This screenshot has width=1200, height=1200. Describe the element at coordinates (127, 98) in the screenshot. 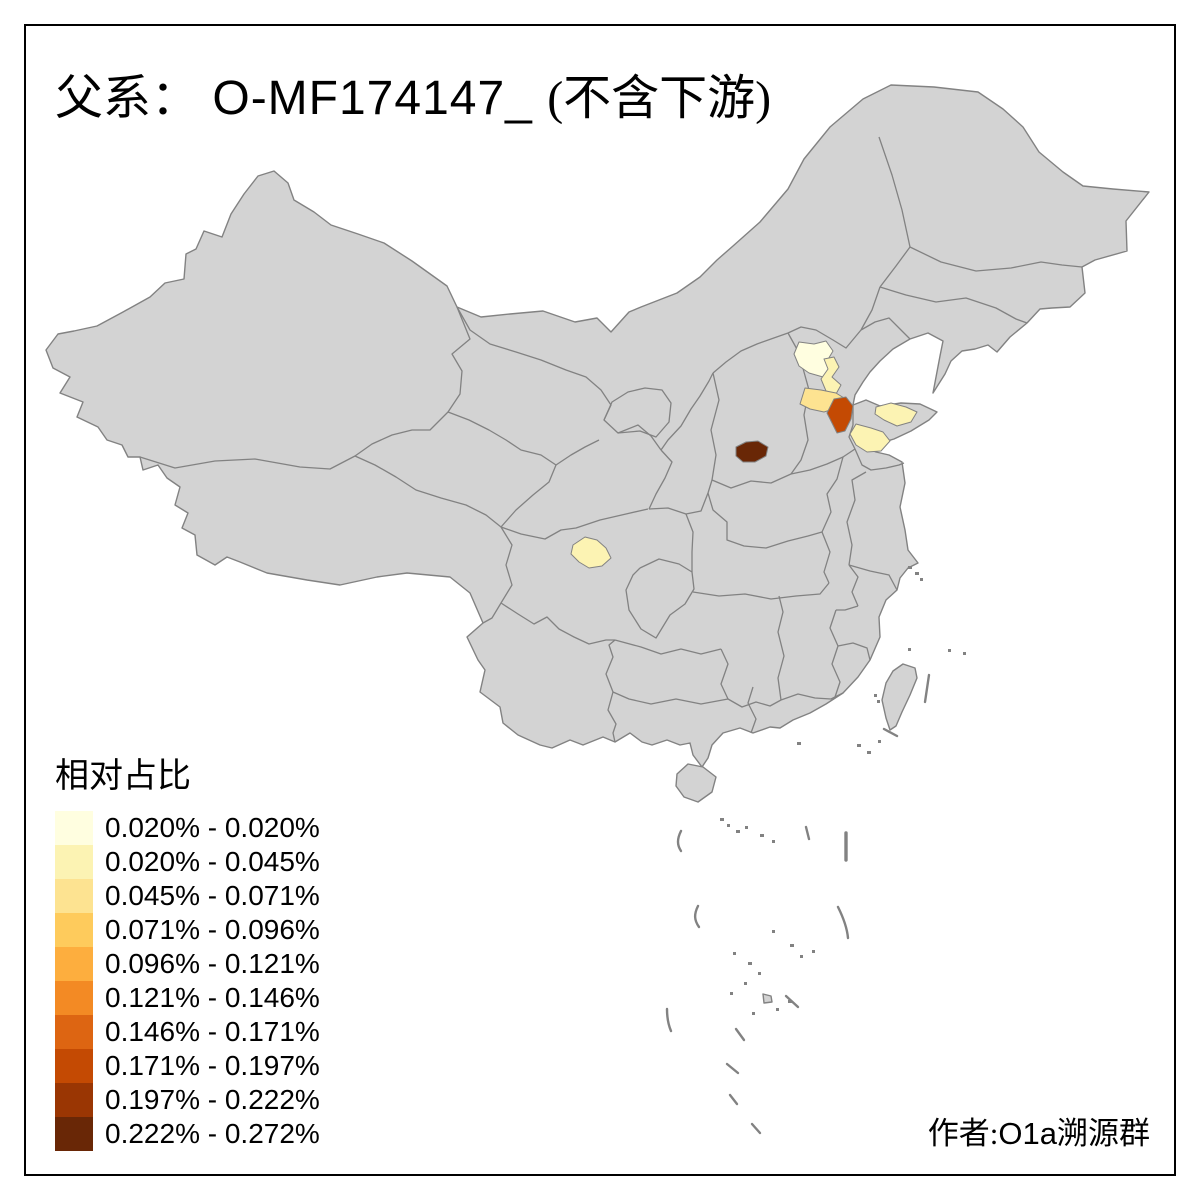

I see `title-prefix: 父系：` at that location.